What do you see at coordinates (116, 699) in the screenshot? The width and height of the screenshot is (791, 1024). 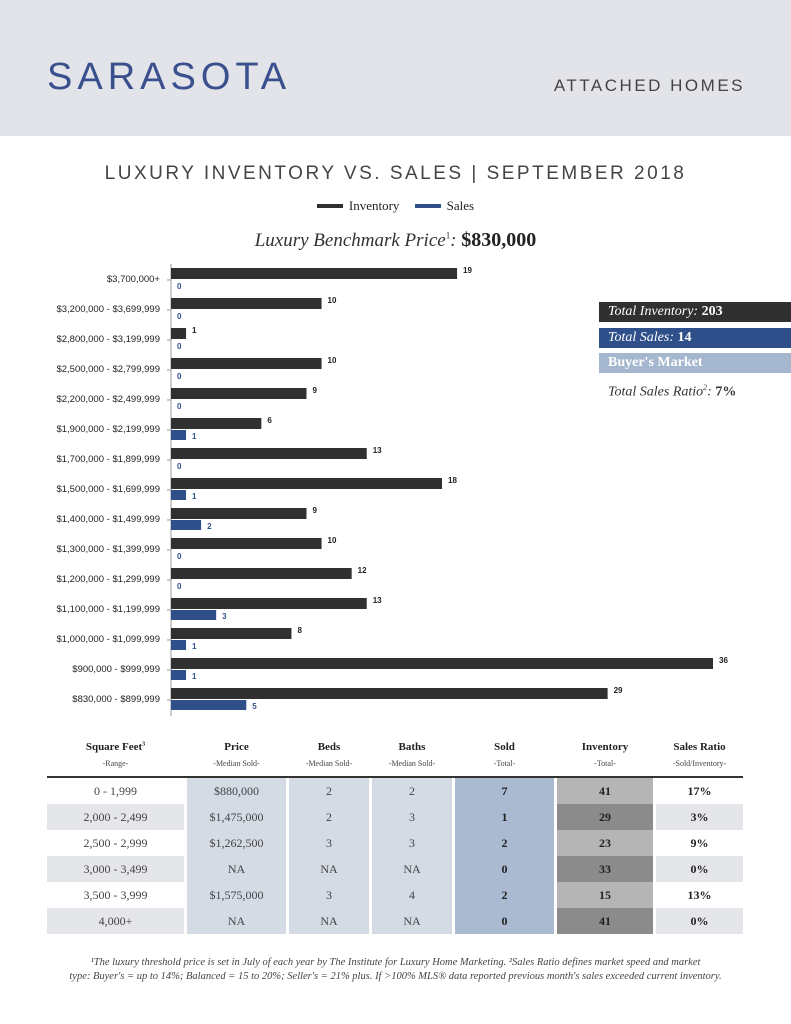 I see `category-label: $830,000 - $899,999` at bounding box center [116, 699].